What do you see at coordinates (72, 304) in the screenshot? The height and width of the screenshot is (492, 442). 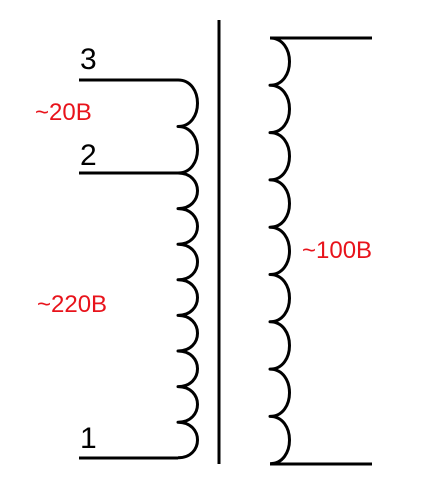 I see `voltage-label-220v: ~220B` at bounding box center [72, 304].